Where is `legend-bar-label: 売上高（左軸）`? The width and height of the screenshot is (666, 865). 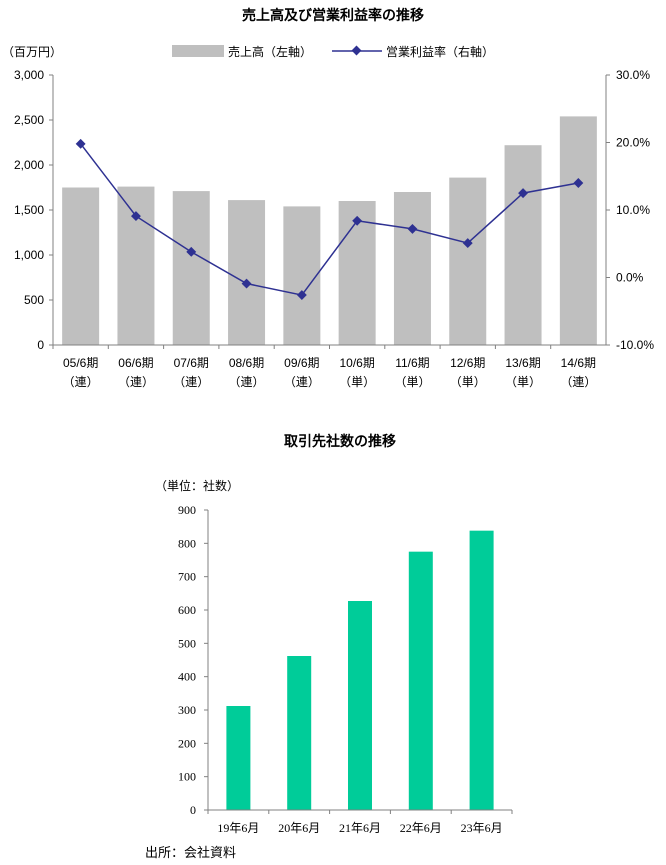
legend-bar-label: 売上高（左軸） is located at coordinates (270, 51).